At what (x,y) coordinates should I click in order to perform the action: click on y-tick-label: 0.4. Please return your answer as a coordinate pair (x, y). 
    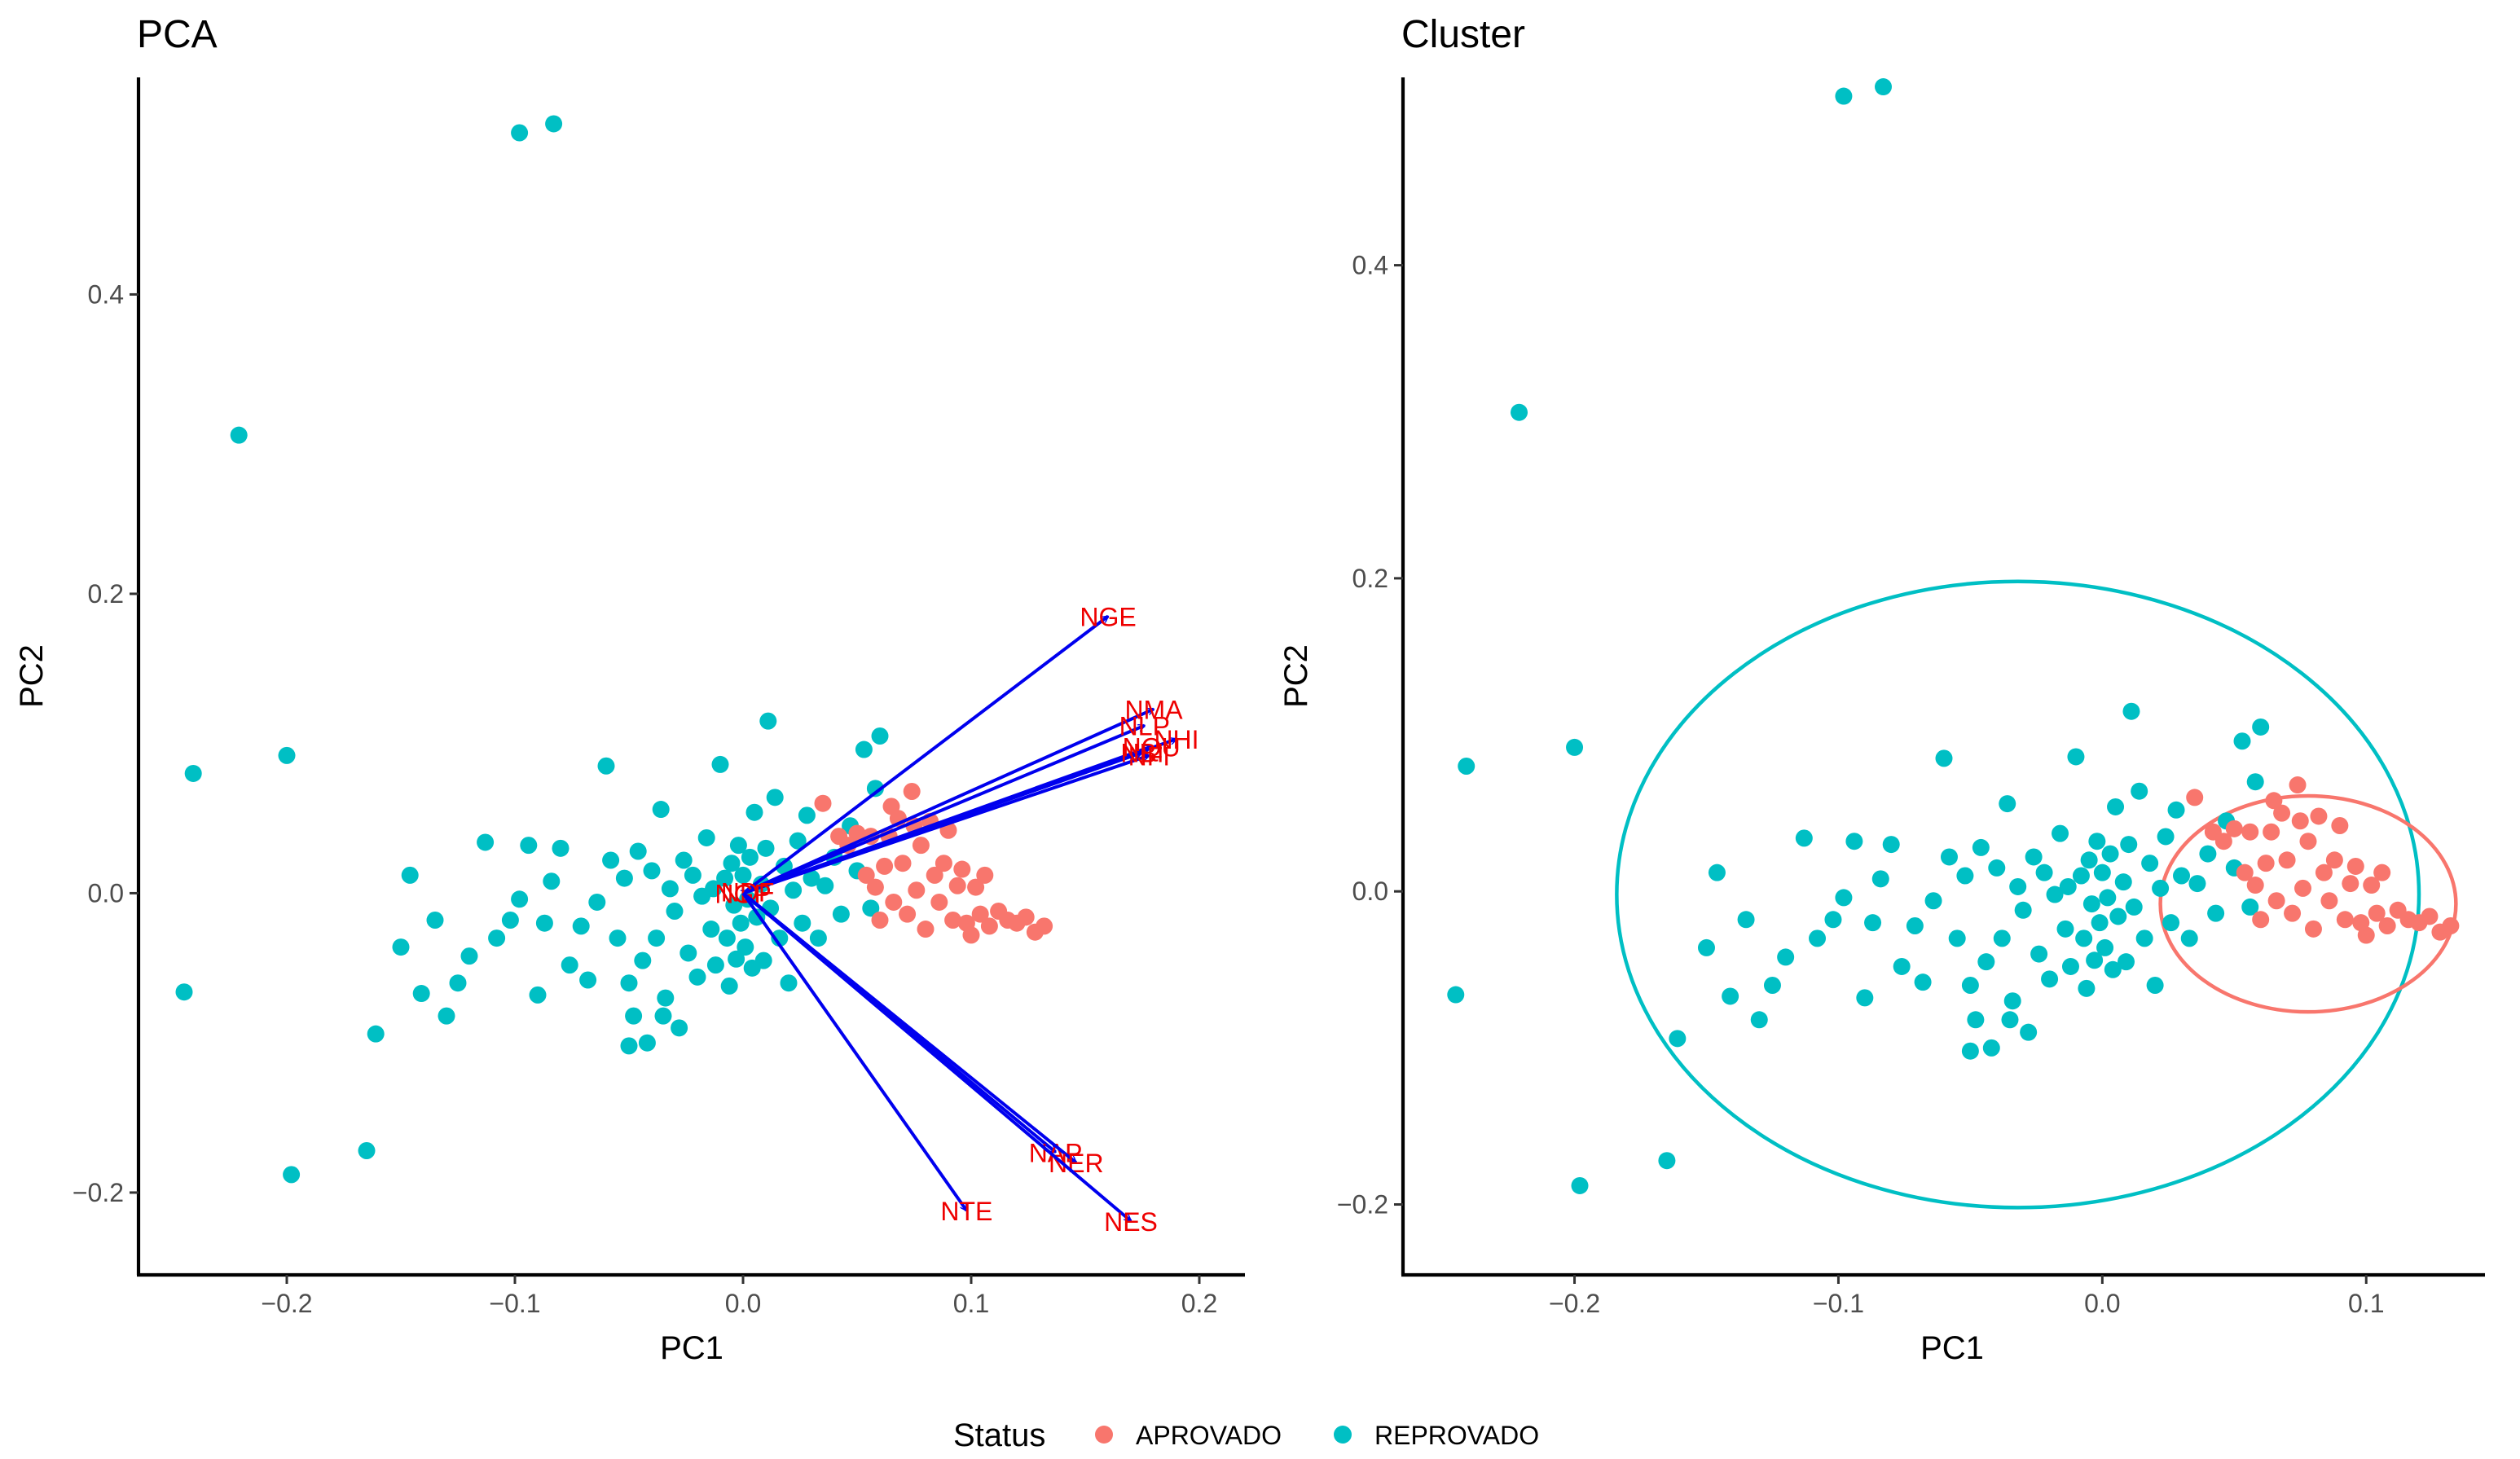
    Looking at the image, I should click on (1370, 265).